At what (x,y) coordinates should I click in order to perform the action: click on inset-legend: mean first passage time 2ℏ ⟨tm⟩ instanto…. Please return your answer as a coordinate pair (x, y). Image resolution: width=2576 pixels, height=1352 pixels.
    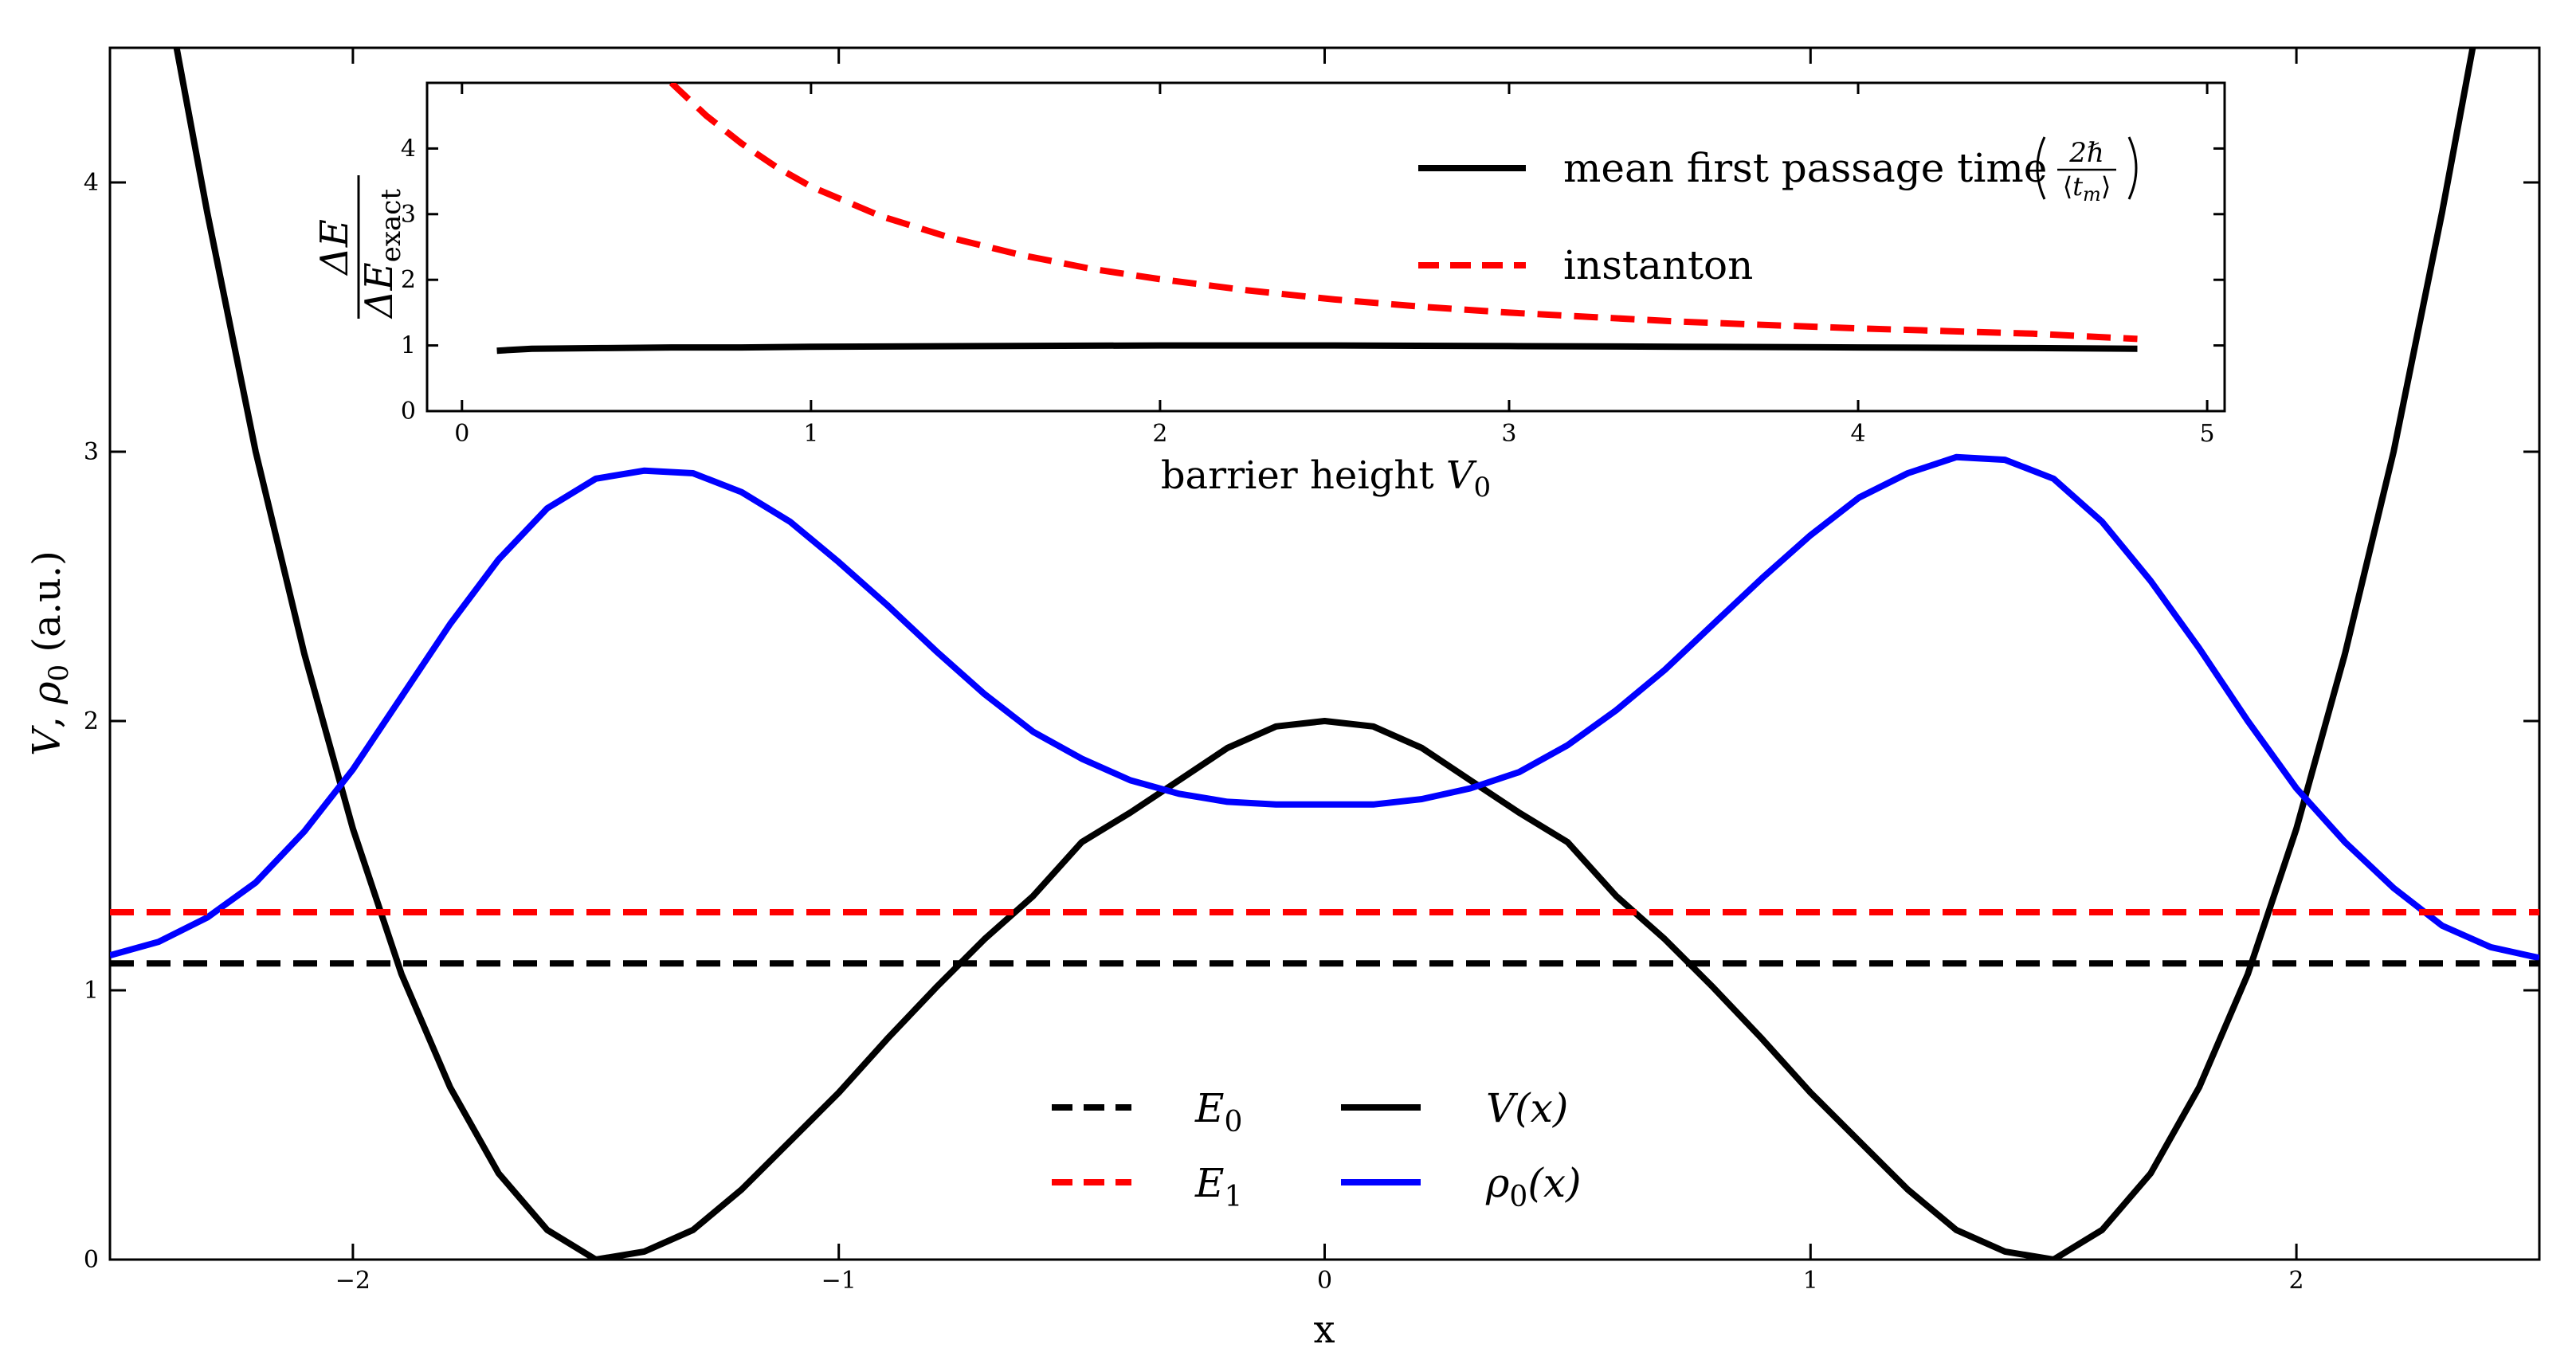
    Looking at the image, I should click on (1778, 212).